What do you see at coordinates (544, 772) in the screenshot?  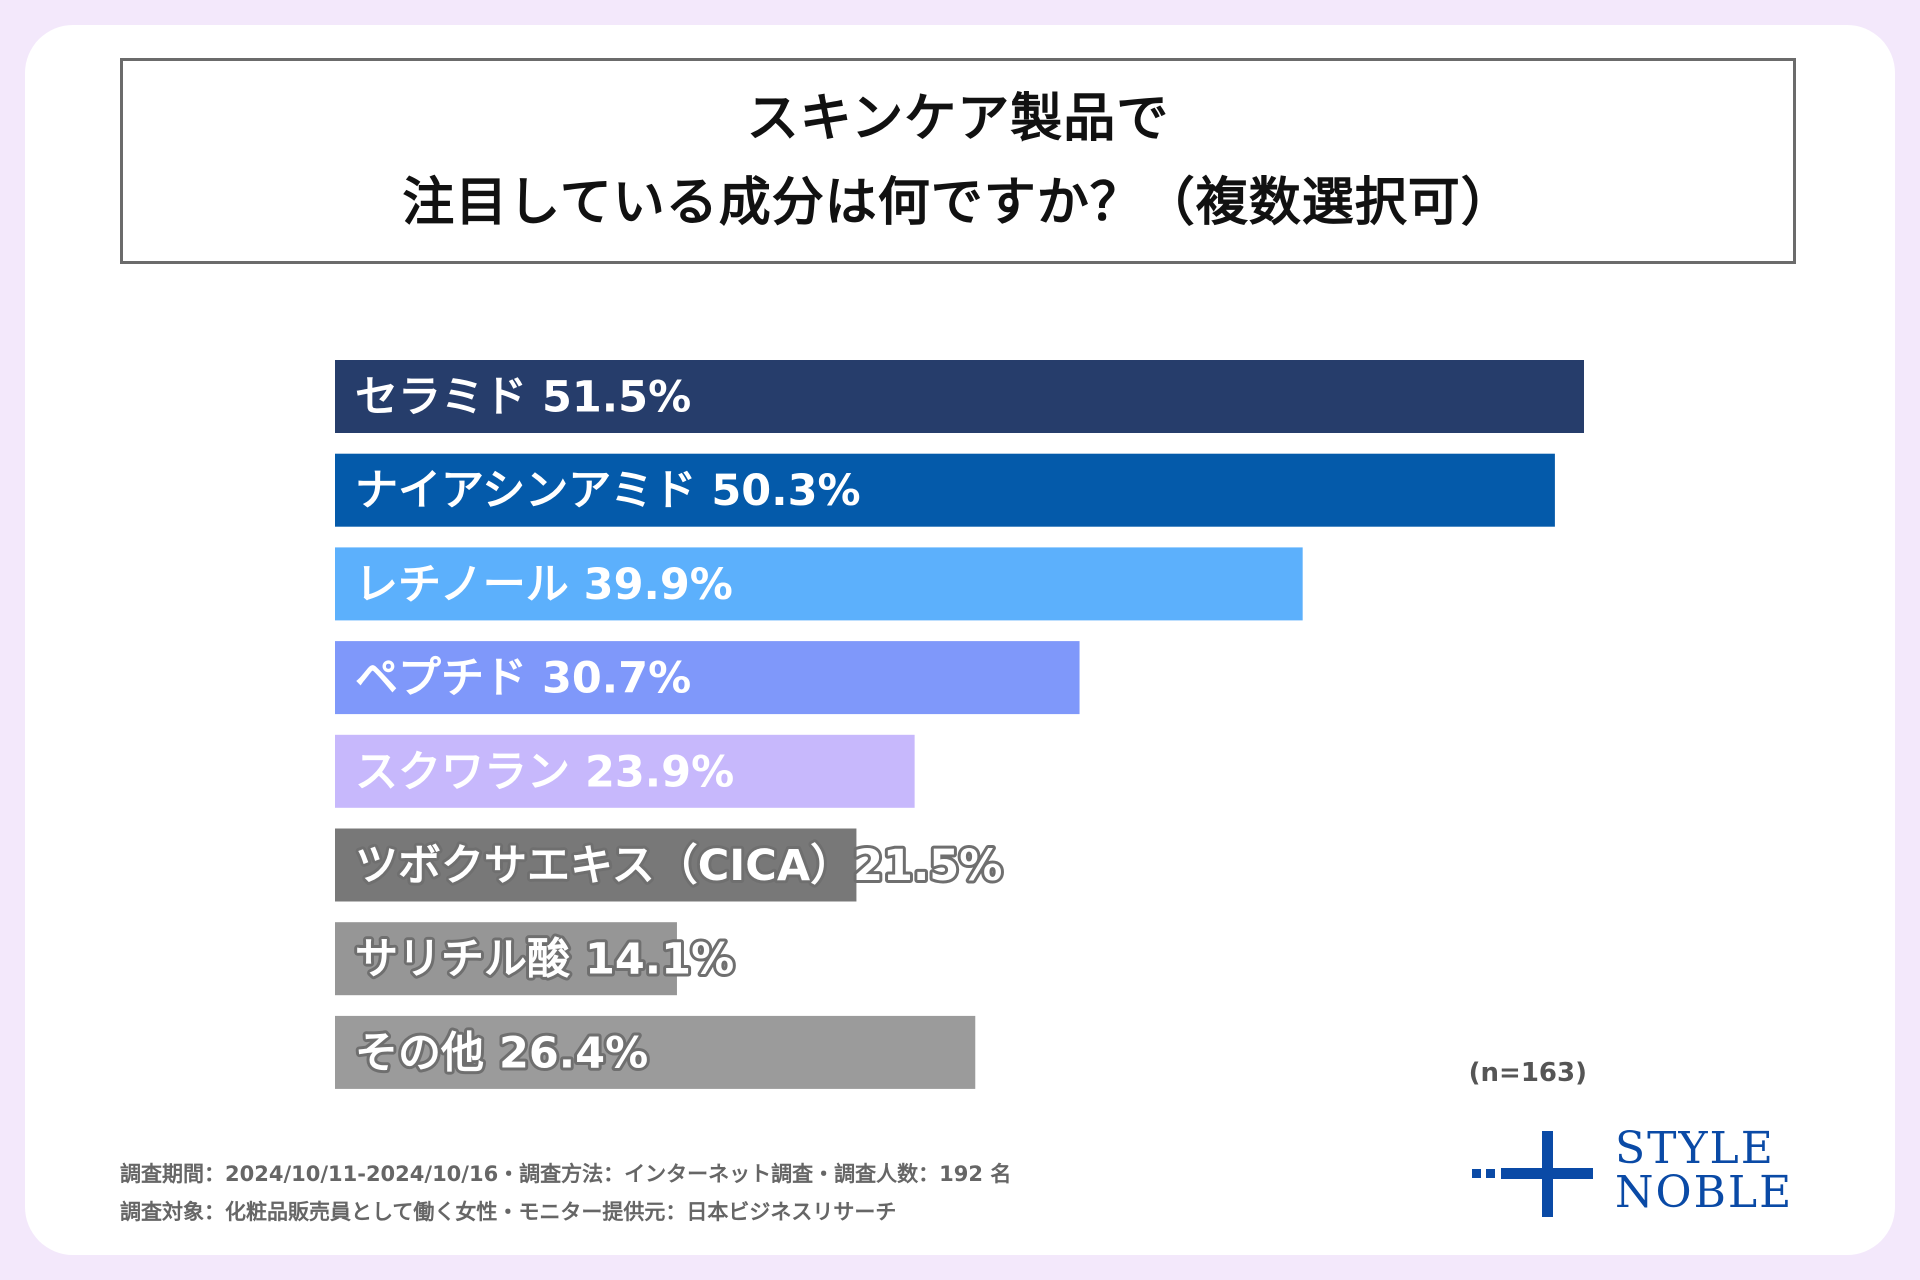 I see `bar-label-5: スクワラン 23.9%` at bounding box center [544, 772].